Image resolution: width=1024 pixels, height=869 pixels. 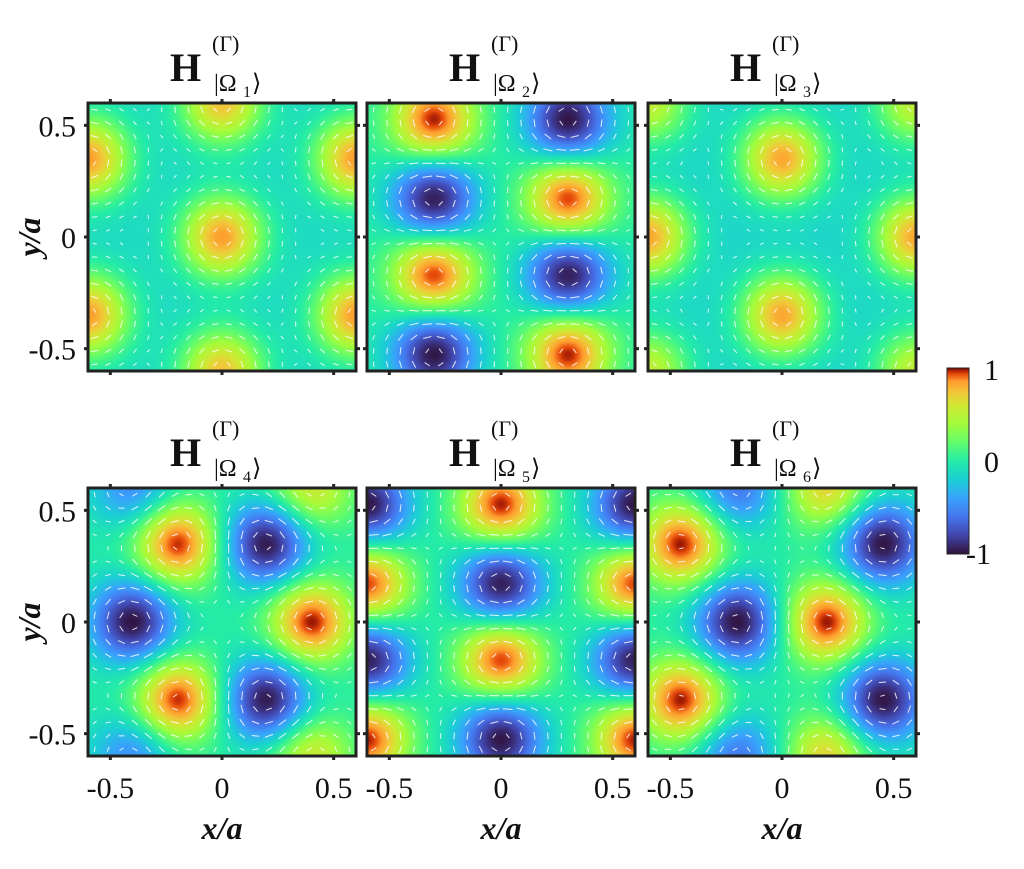 What do you see at coordinates (494, 451) in the screenshot?
I see `panel-title: H (Γ) |Ω 5 ⟩` at bounding box center [494, 451].